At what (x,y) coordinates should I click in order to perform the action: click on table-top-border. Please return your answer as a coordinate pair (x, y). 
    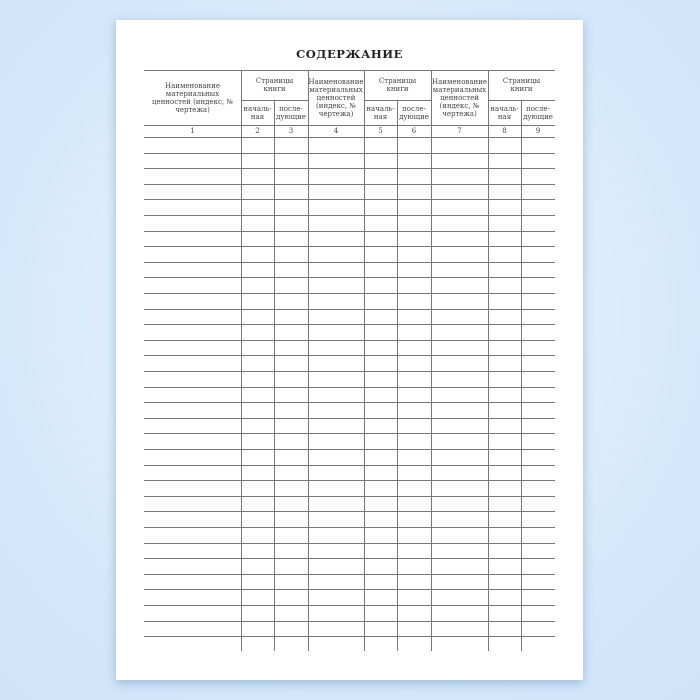
    Looking at the image, I should click on (349, 70).